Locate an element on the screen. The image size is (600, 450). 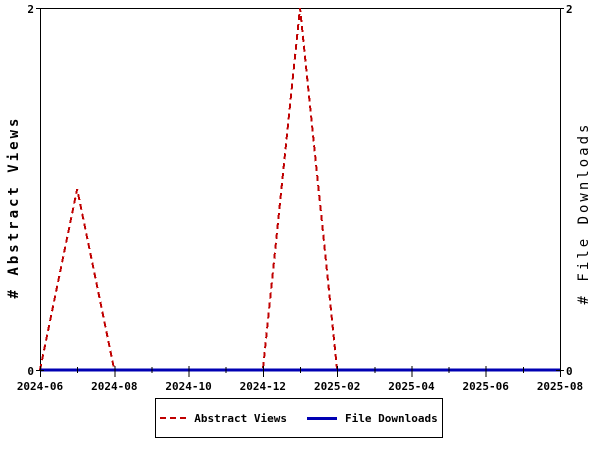
x-tick-label: 2025-06 is located at coordinates (486, 386).